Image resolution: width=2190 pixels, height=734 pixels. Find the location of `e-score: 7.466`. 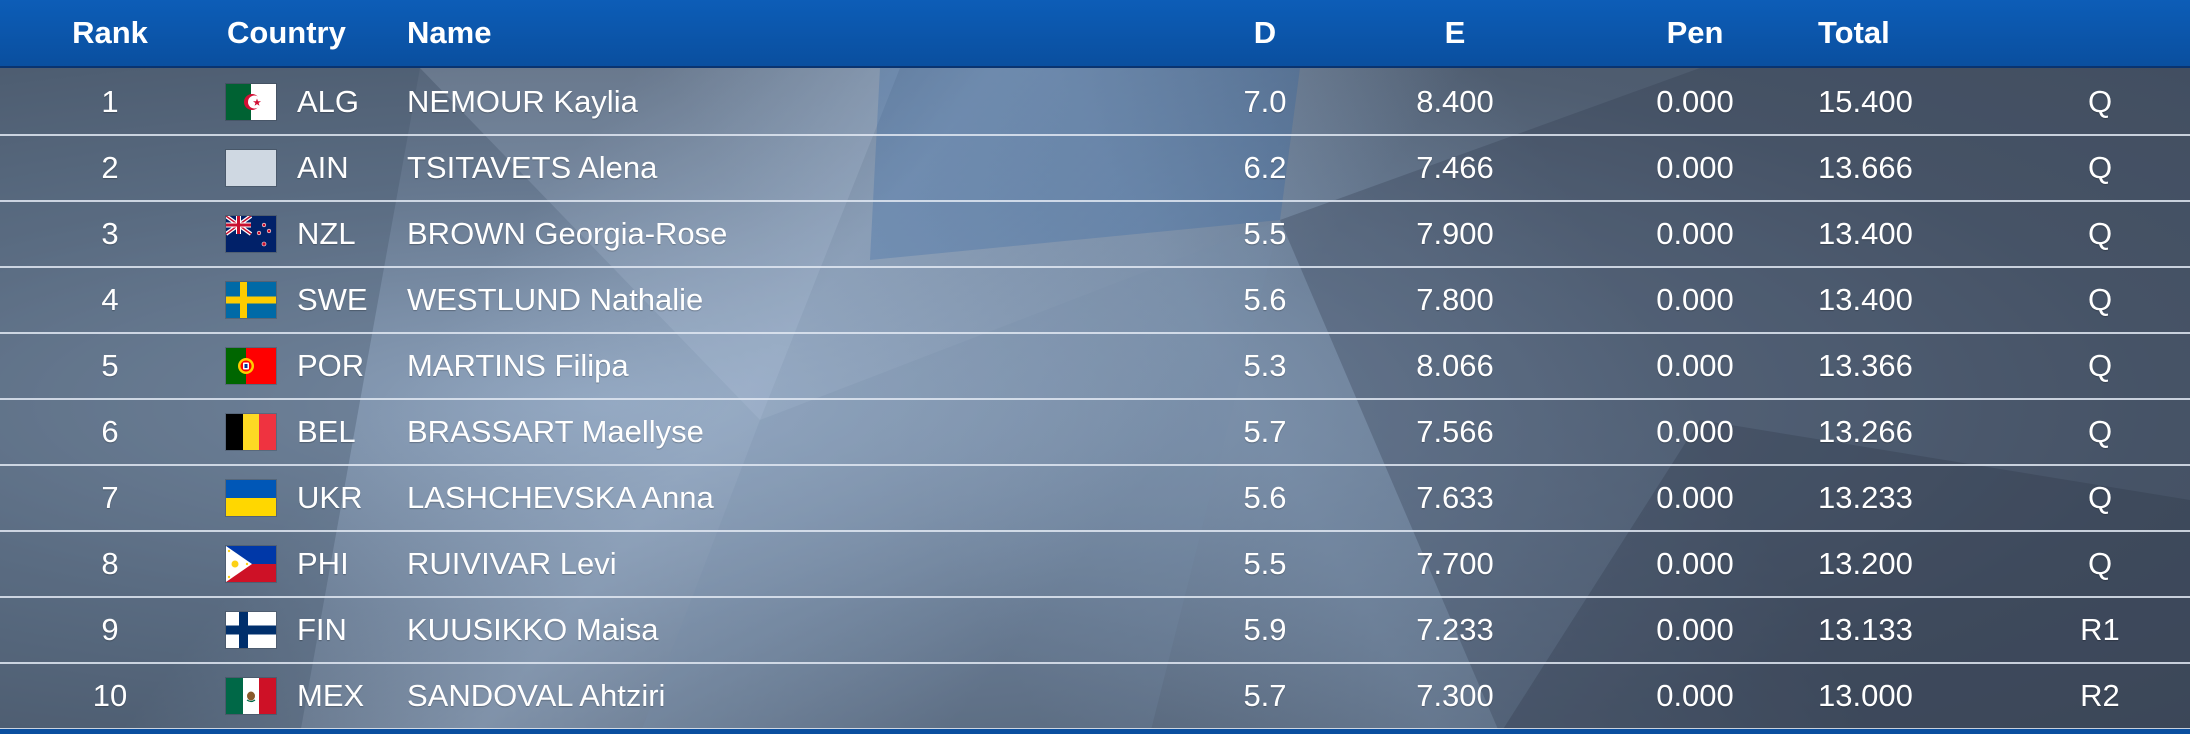

e-score: 7.466 is located at coordinates (1455, 167).